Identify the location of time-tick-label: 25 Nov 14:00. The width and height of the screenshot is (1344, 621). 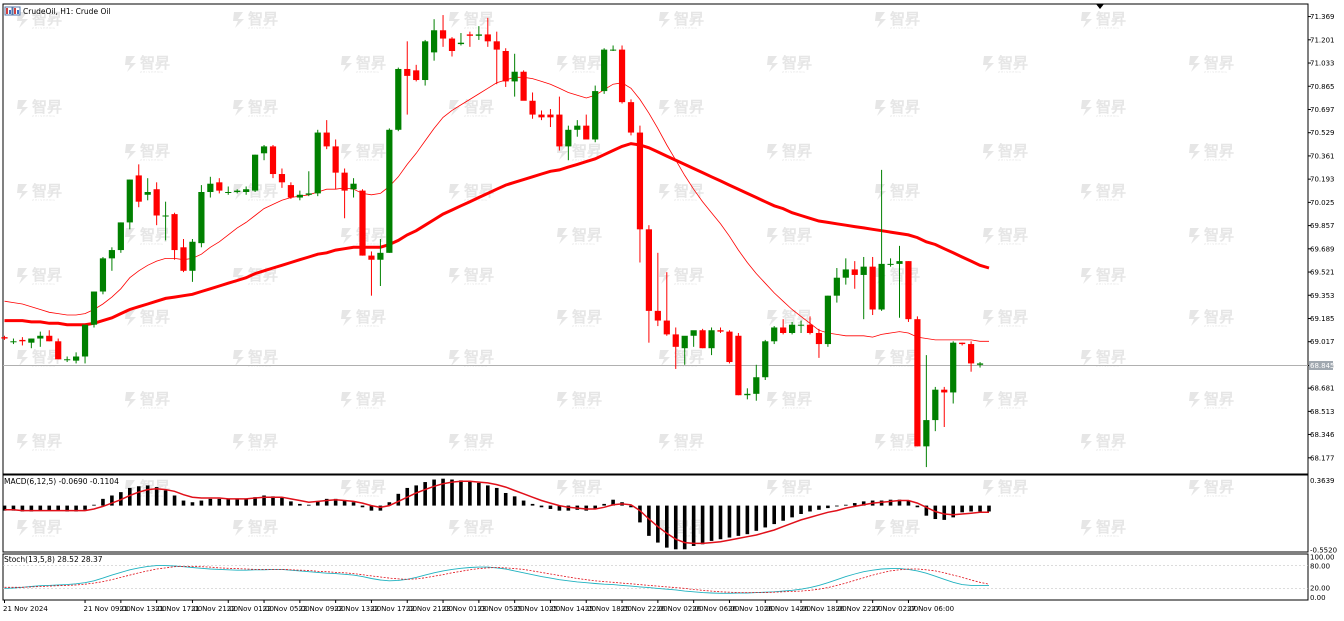
(572, 609).